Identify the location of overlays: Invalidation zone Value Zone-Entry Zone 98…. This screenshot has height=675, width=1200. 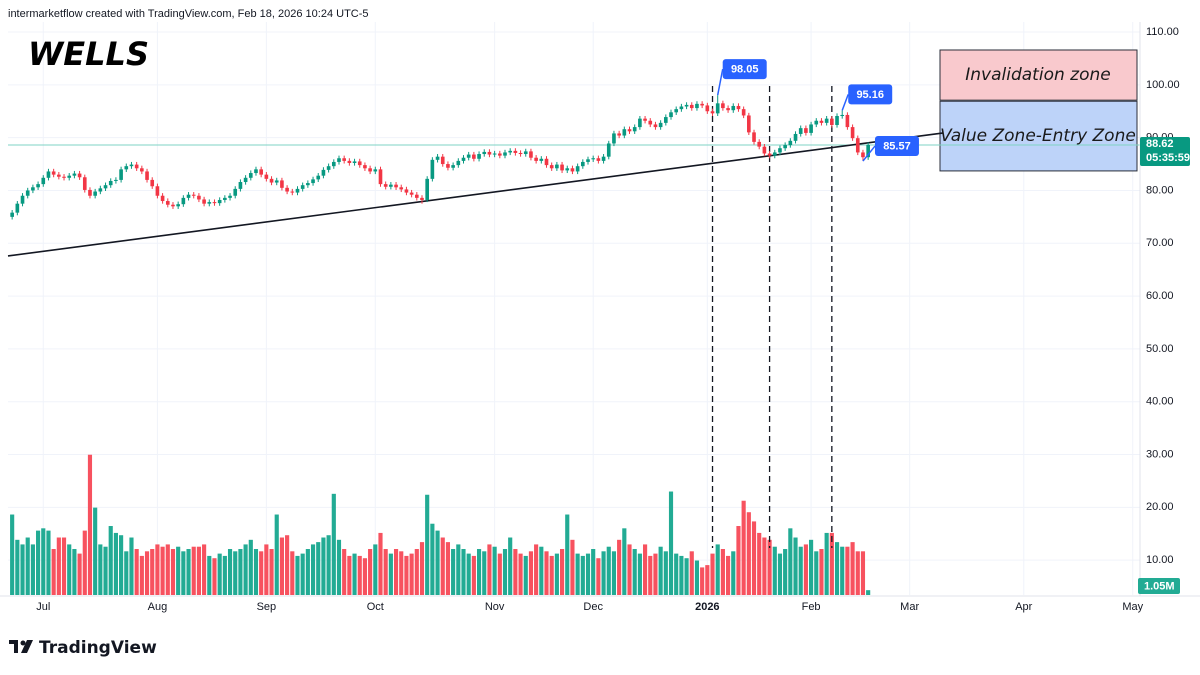
(926, 110).